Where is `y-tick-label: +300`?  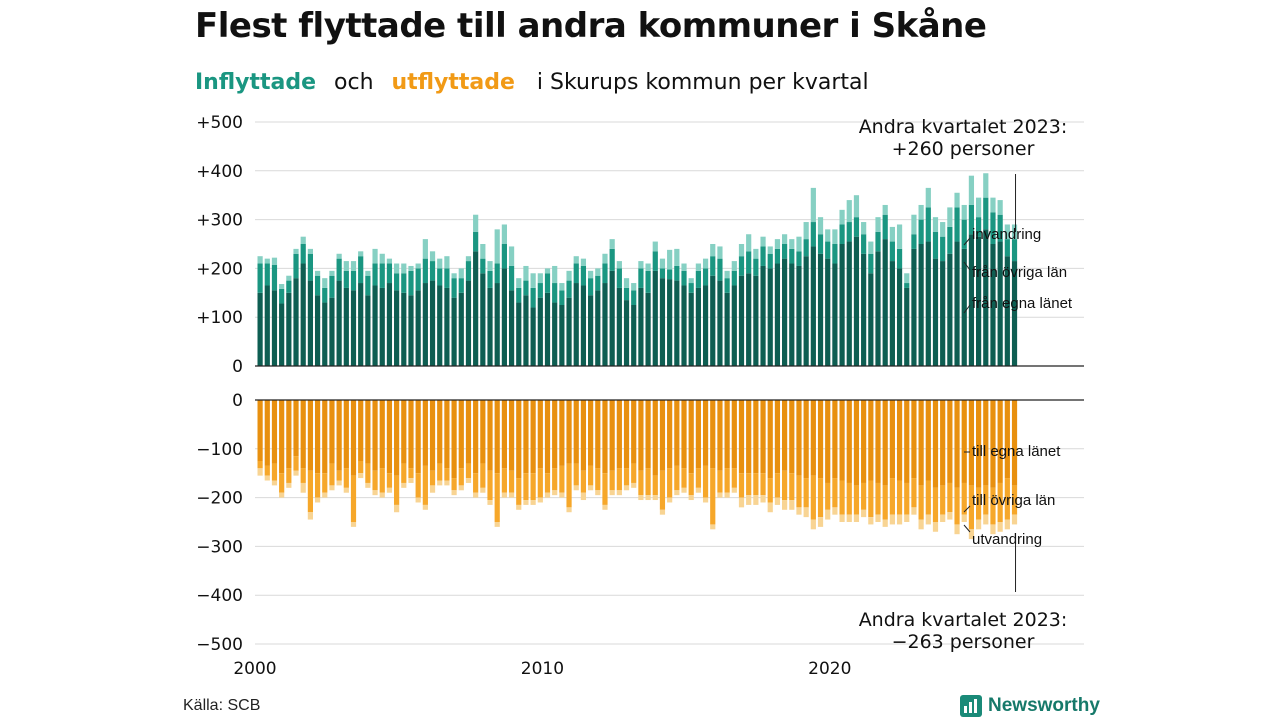
y-tick-label: +300 is located at coordinates (219, 221).